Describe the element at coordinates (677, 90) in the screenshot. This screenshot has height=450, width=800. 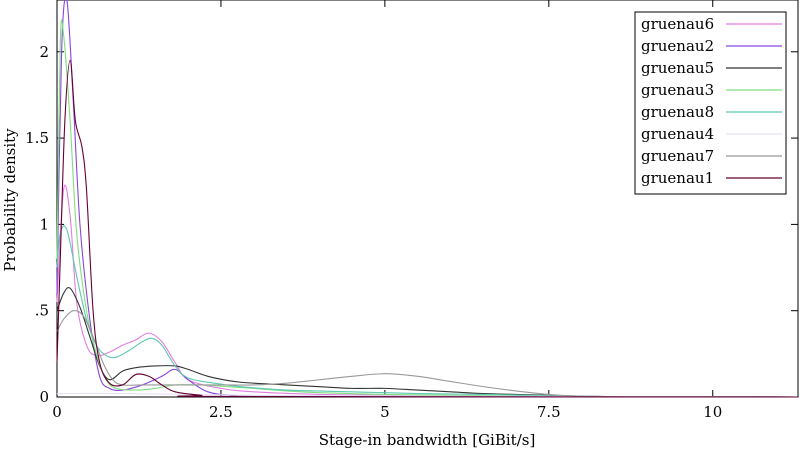
I see `legend-label-gruenau3: gruenau3` at that location.